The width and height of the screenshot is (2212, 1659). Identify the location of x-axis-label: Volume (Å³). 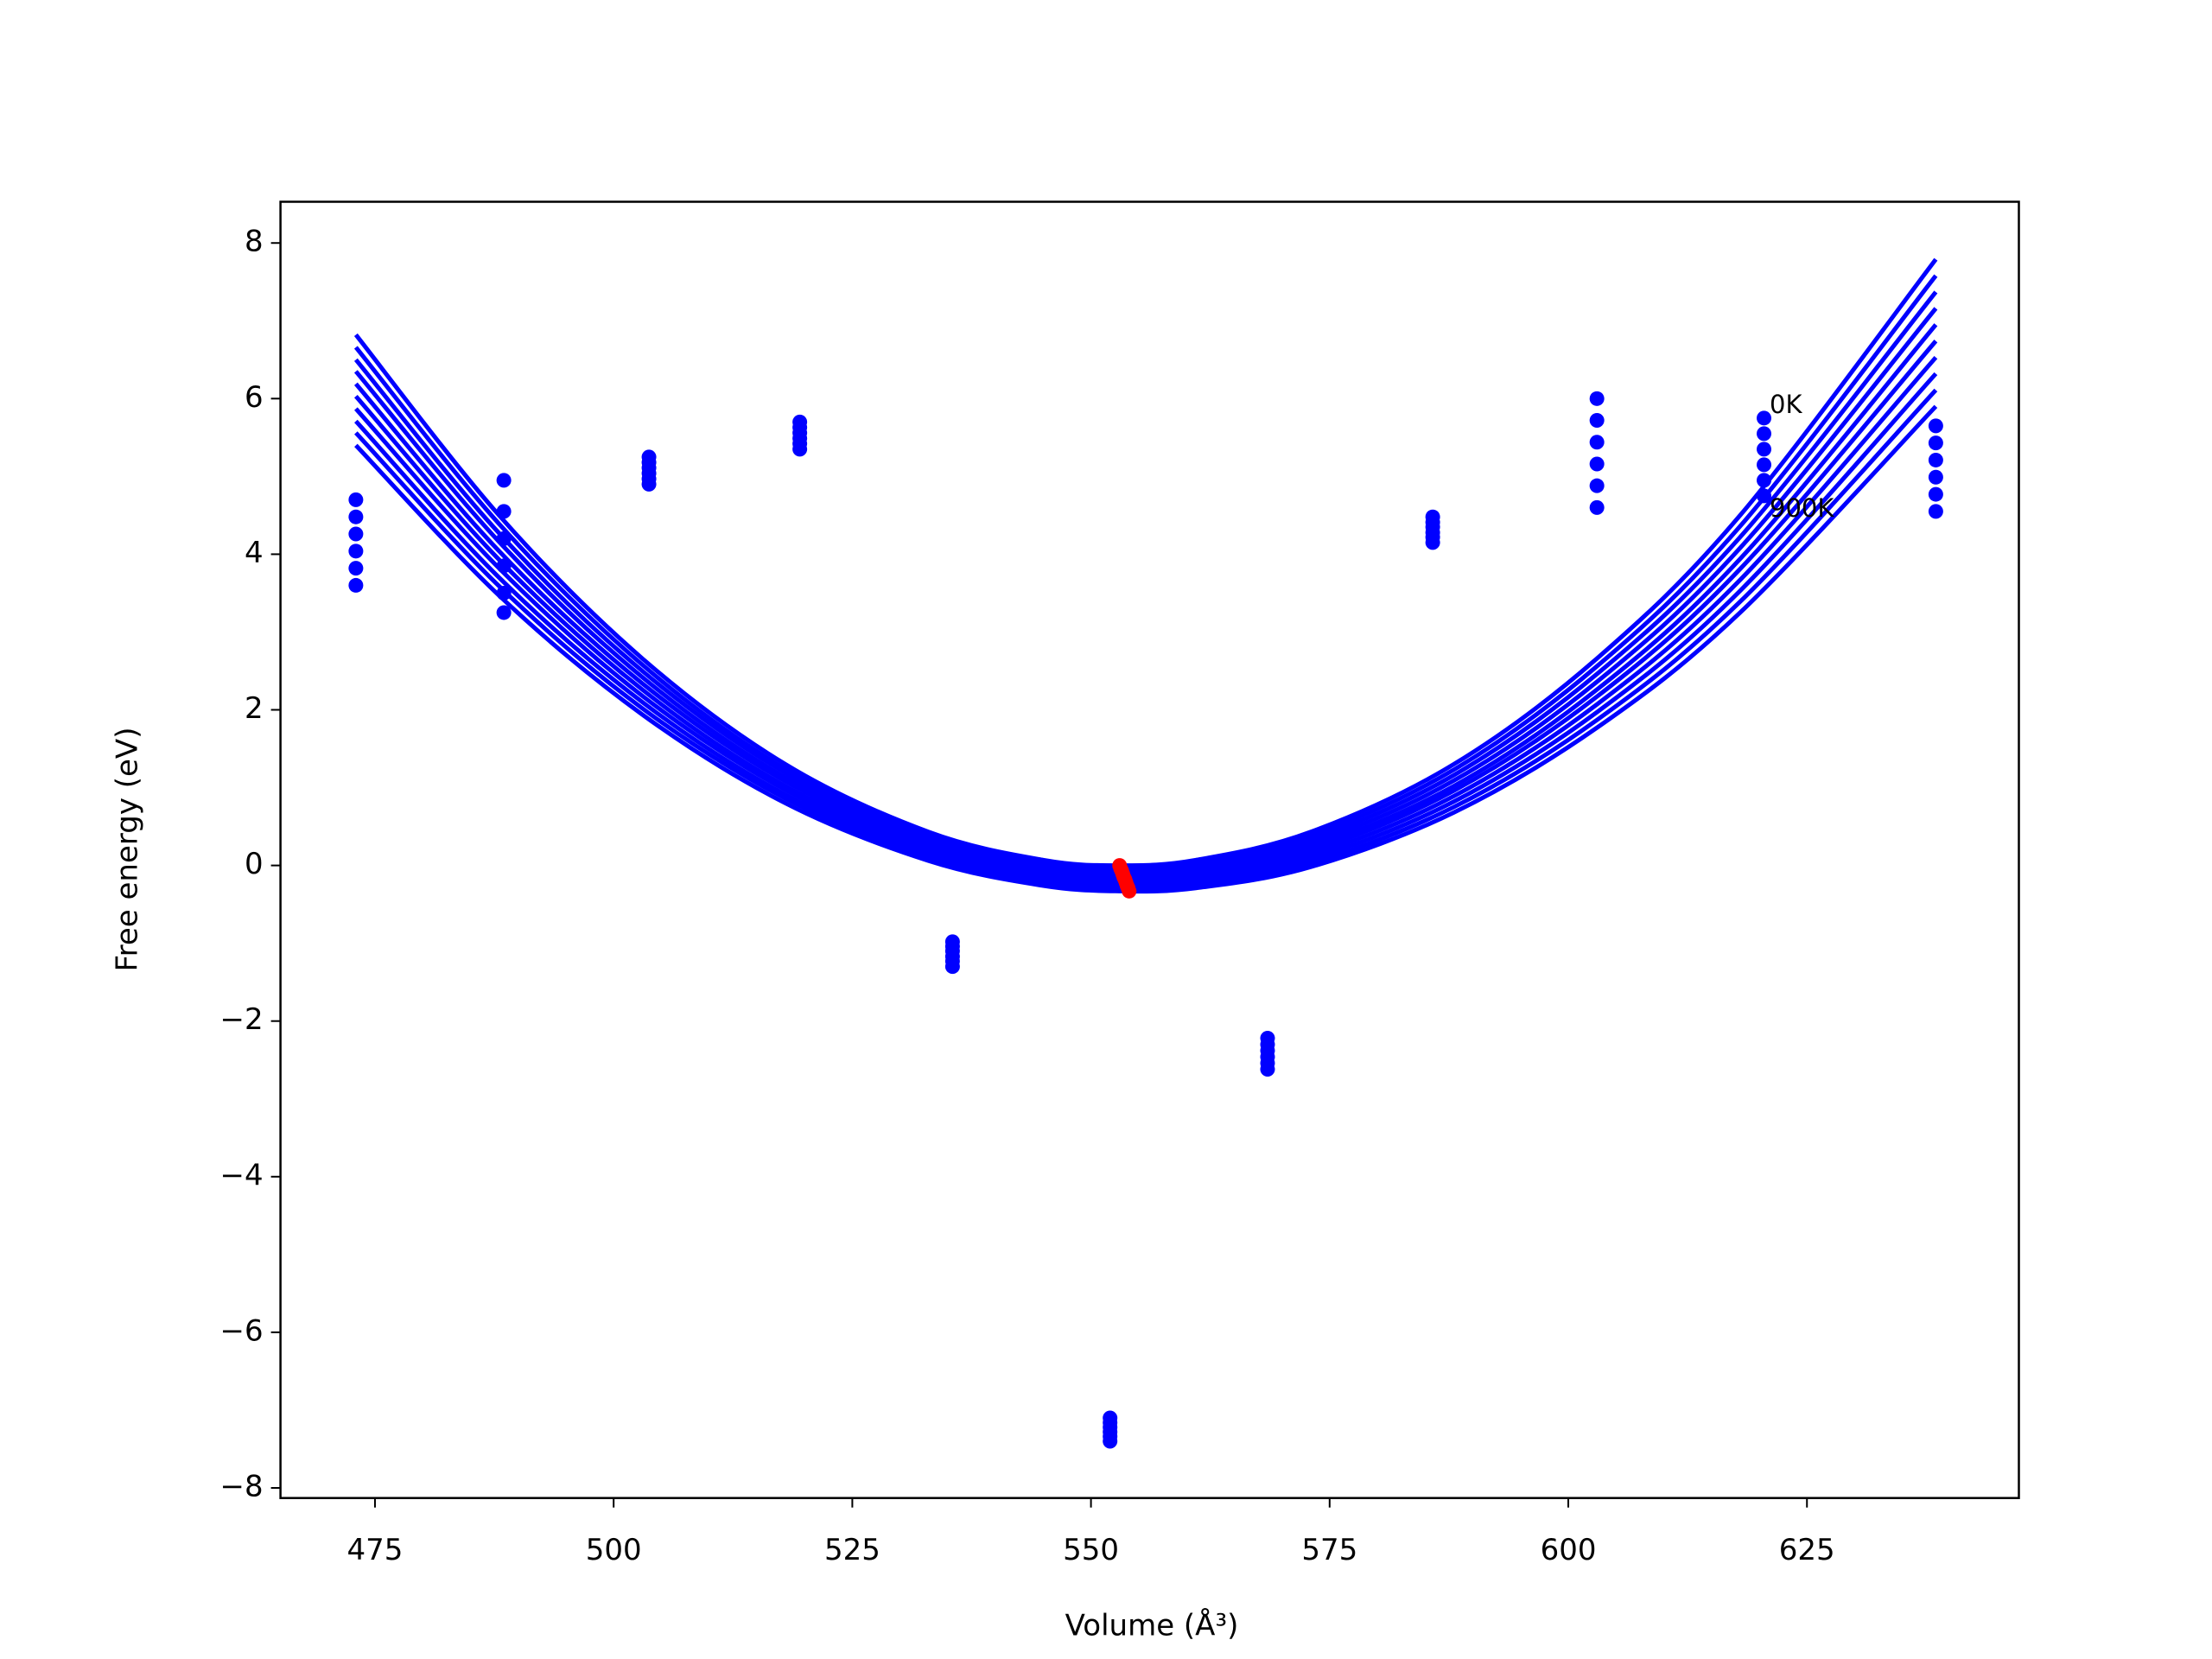
(1152, 1625).